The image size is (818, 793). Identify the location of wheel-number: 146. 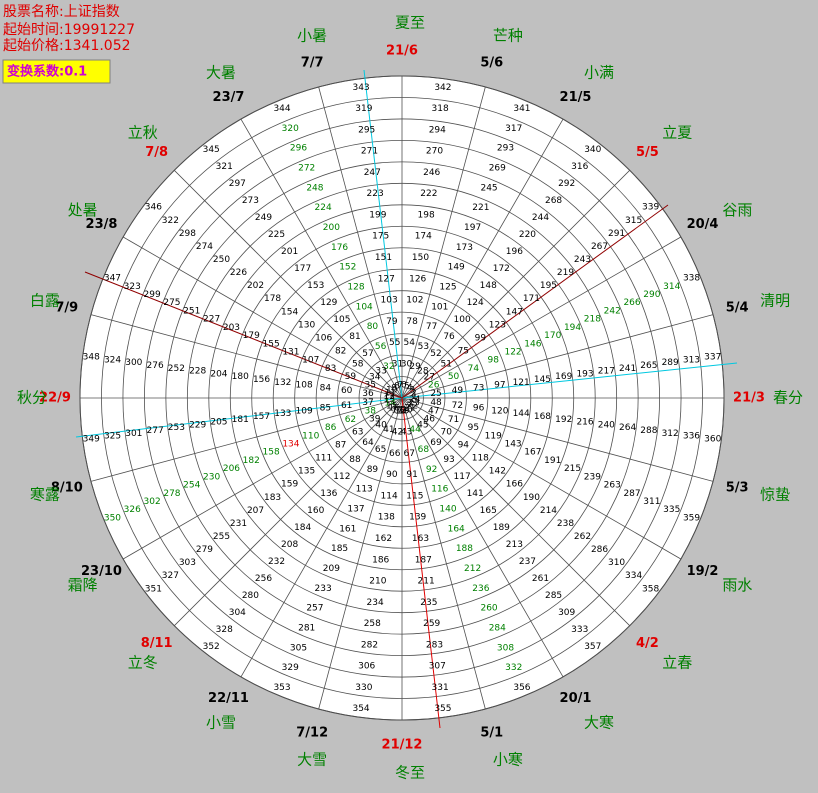
(532, 344).